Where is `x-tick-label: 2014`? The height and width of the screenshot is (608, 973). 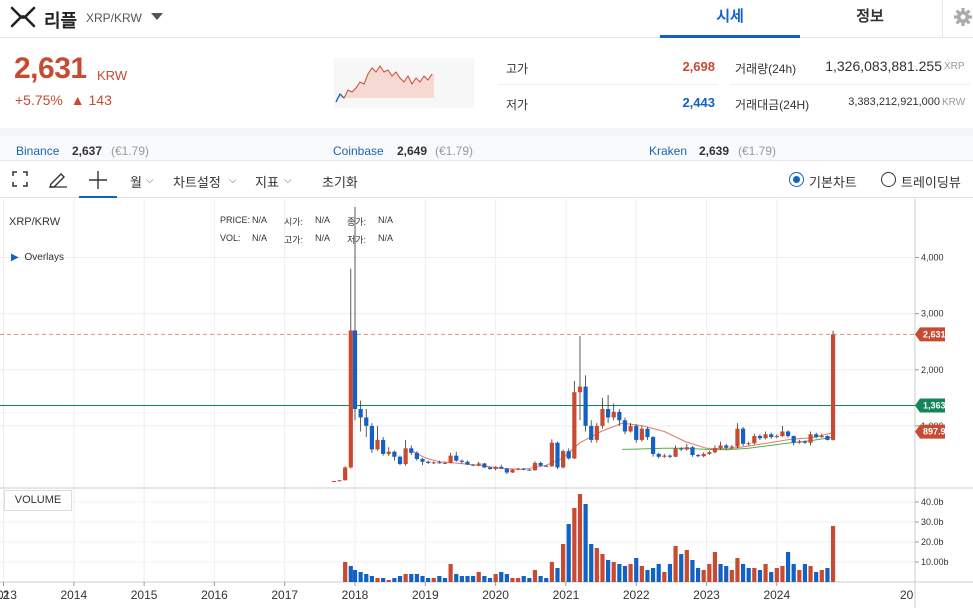 x-tick-label: 2014 is located at coordinates (73, 595).